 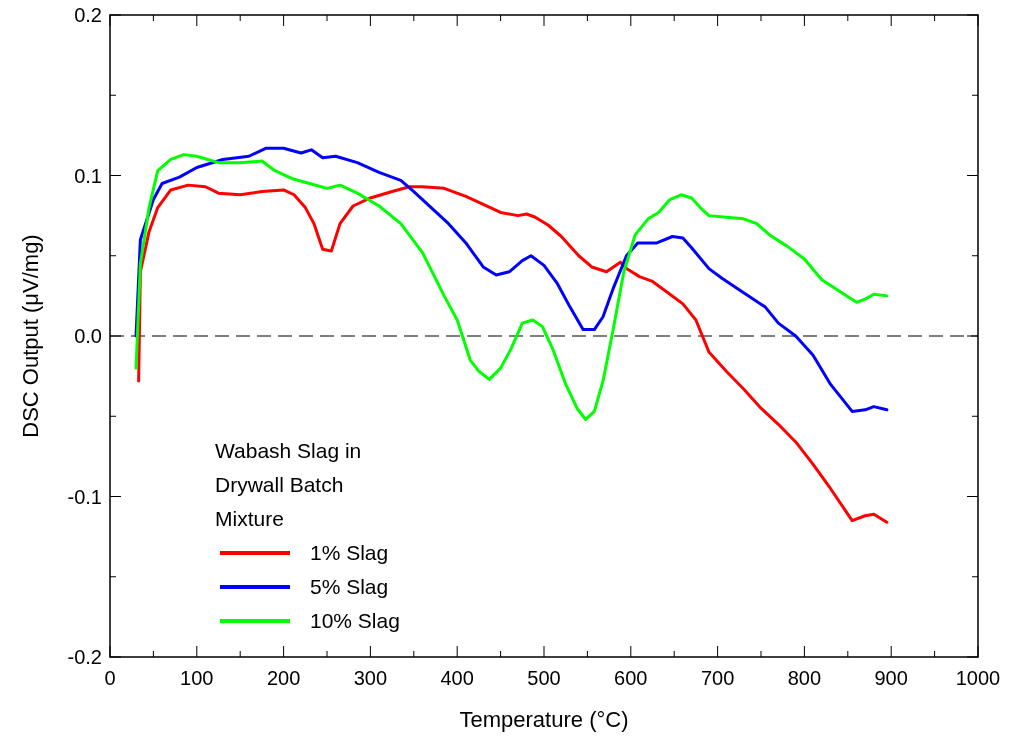 I want to click on y-axis-title: DSC Output (μV/mg), so click(x=30, y=336).